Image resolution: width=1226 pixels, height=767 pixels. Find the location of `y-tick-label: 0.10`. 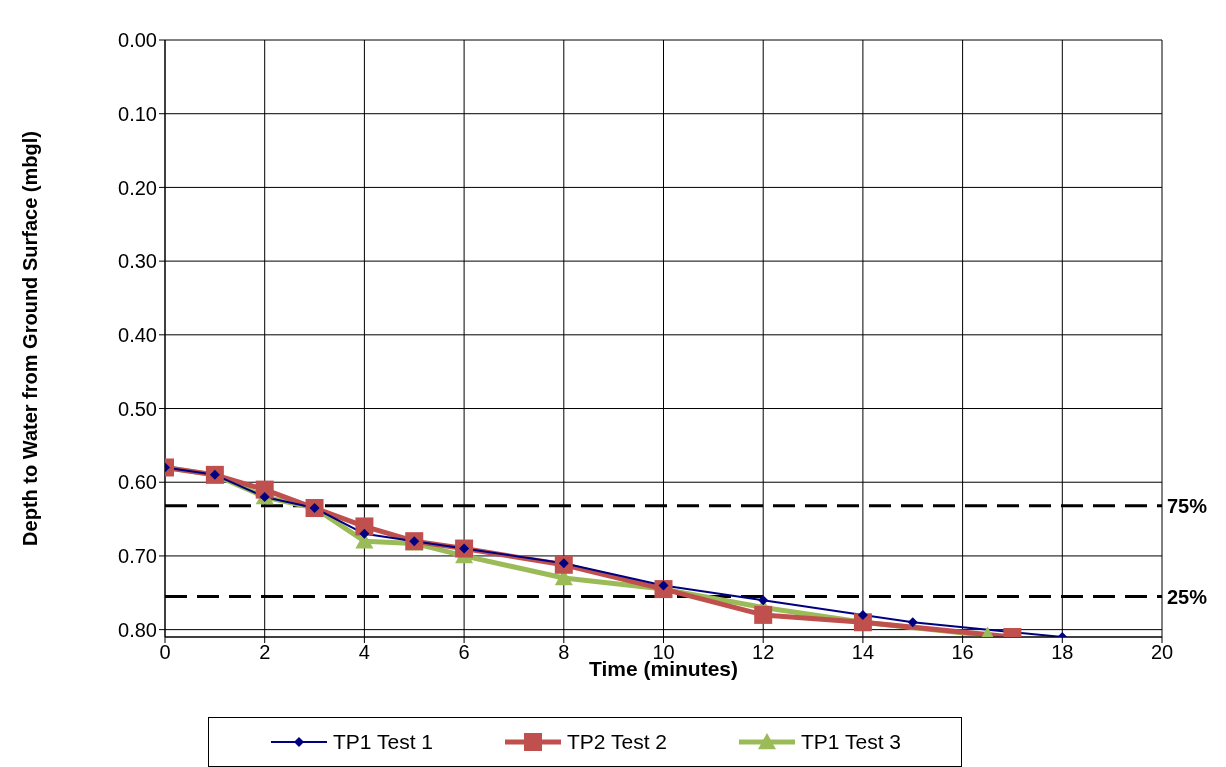

y-tick-label: 0.10 is located at coordinates (137, 113).